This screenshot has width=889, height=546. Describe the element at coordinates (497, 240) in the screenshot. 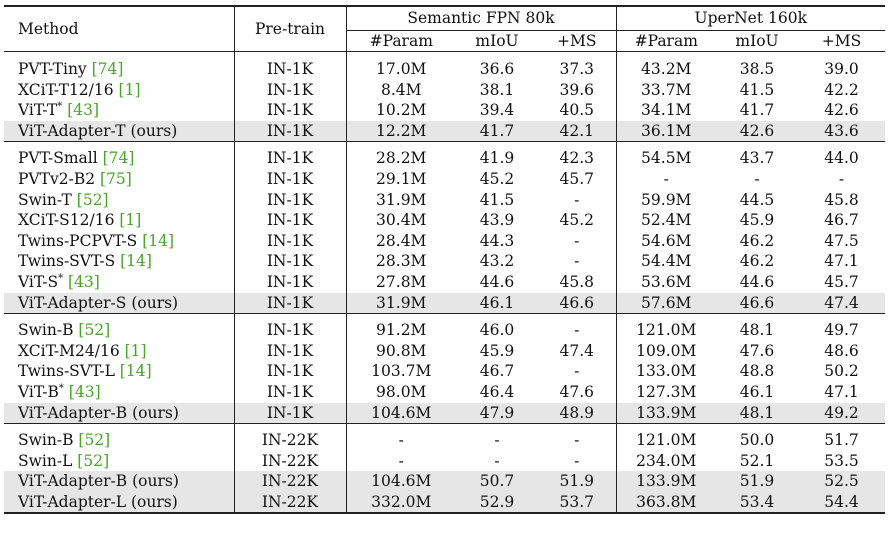

I see `fpn-miou-cell: 44.3` at that location.